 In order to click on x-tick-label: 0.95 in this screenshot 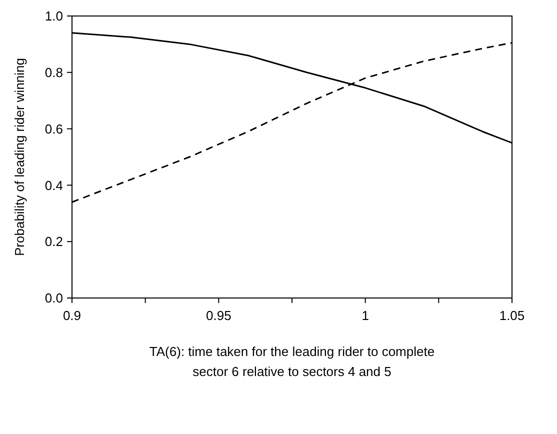, I will do `click(219, 315)`.